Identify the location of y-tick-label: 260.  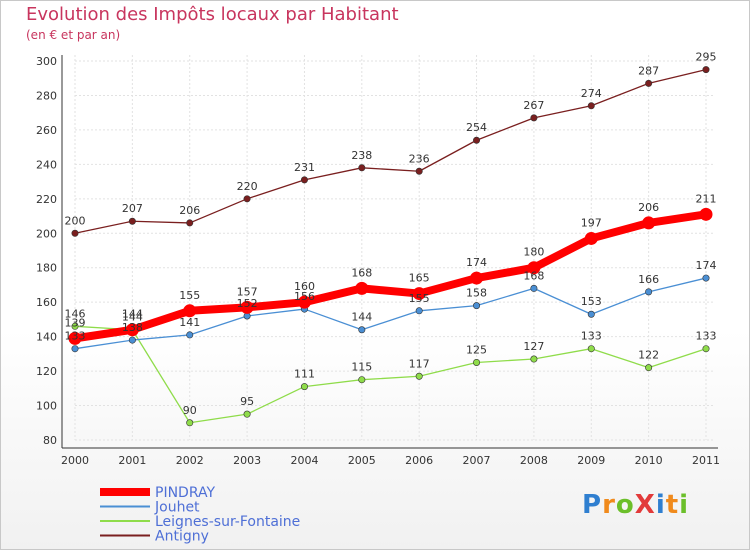
(46, 130).